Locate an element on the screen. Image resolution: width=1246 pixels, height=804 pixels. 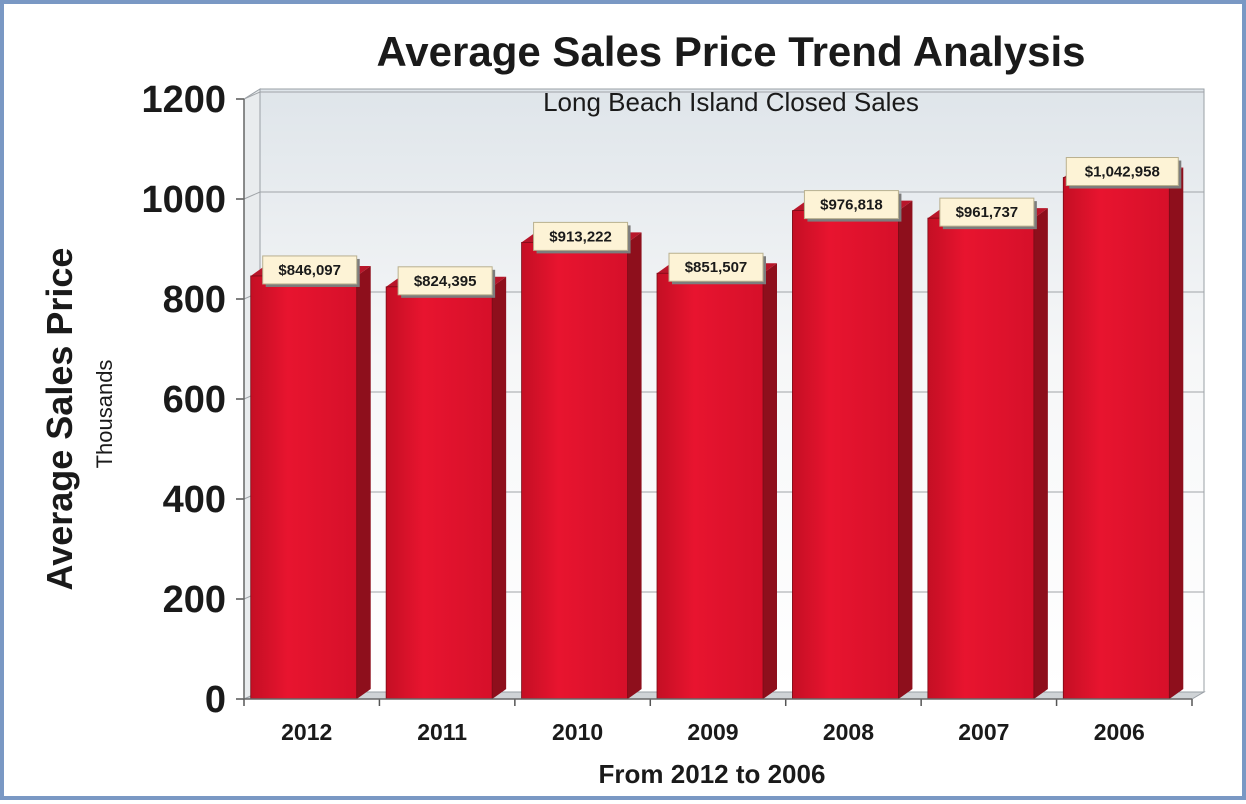
x-tick-label: 2011 is located at coordinates (442, 732).